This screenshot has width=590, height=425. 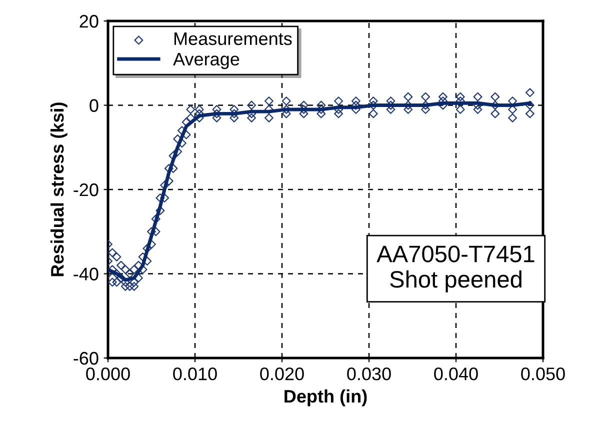 I want to click on x-tick-label: 0.050, so click(x=543, y=374).